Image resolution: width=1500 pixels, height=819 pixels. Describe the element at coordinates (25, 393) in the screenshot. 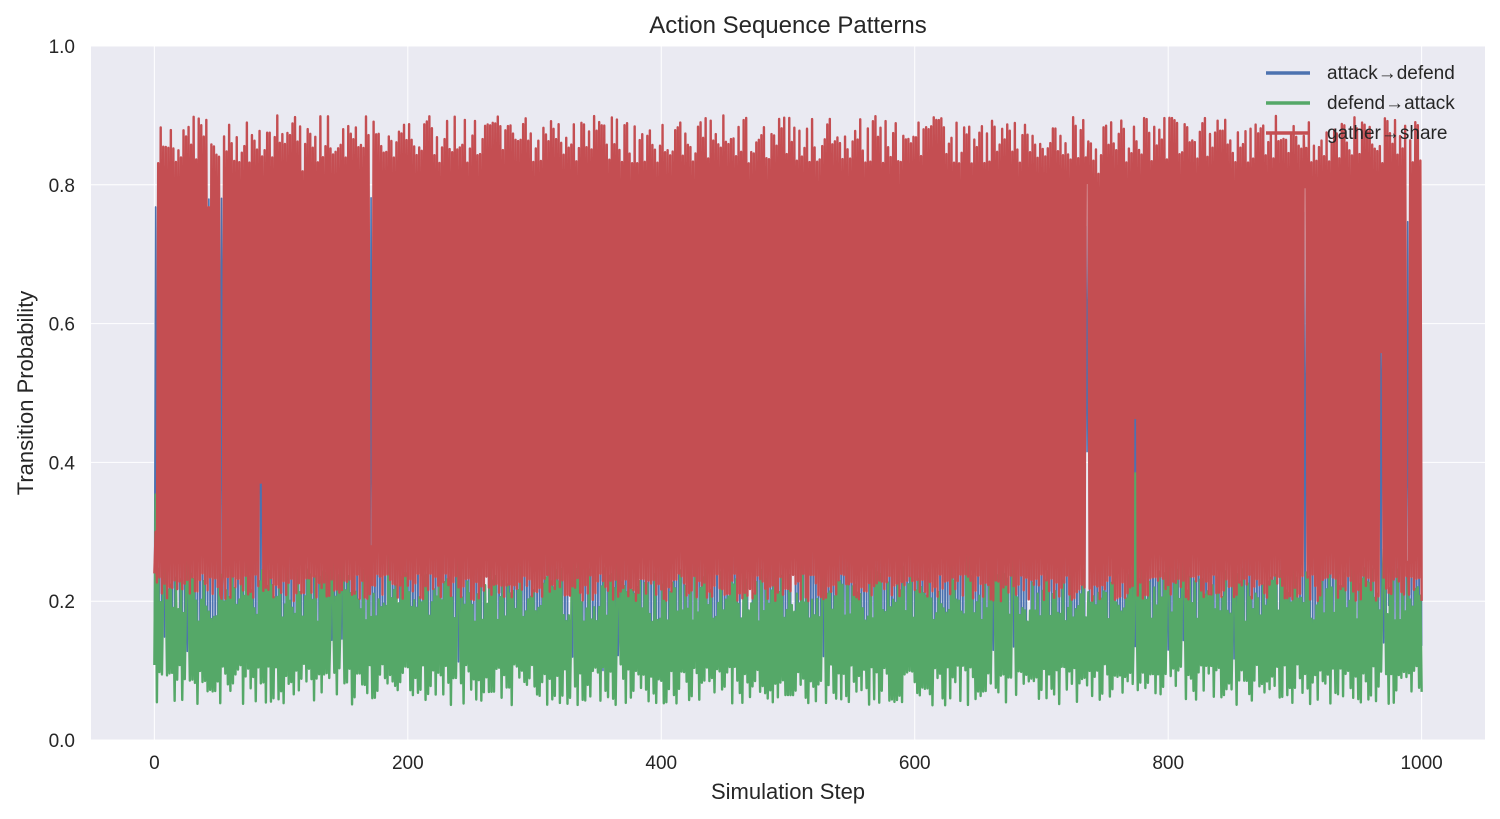

I see `y-axis-title: Transition Probability` at that location.